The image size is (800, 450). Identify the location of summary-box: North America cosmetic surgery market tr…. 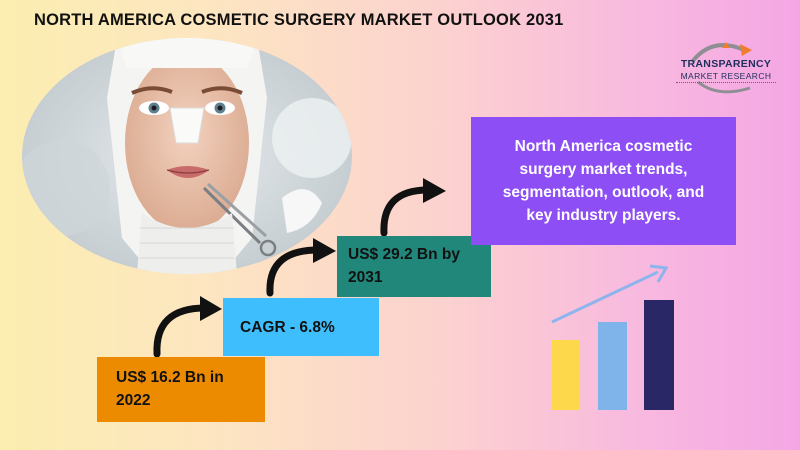
(603, 181).